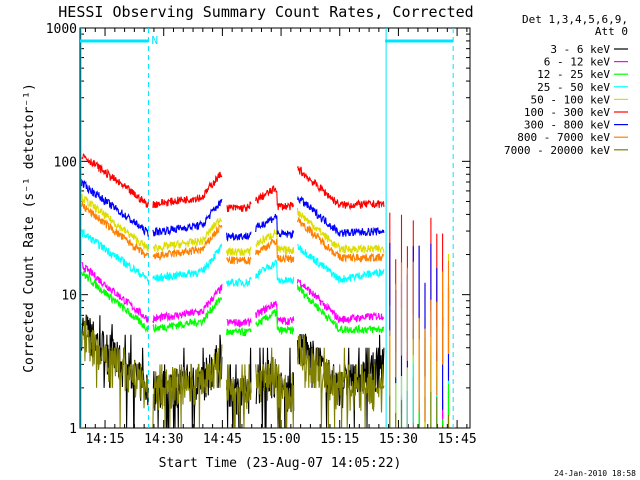 The image size is (640, 480). Describe the element at coordinates (65, 162) in the screenshot. I see `y-tick-label: 100` at that location.